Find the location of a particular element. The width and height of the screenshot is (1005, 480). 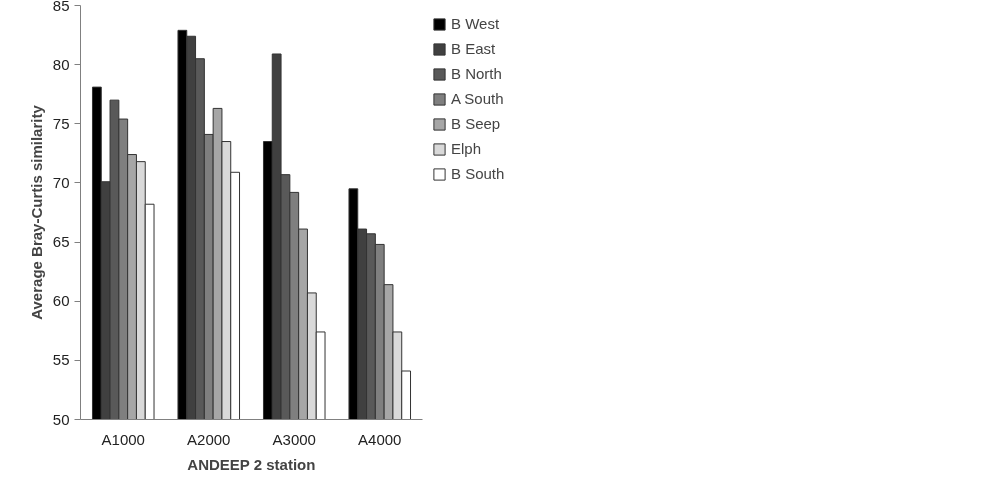

legend-label: B West is located at coordinates (475, 23).